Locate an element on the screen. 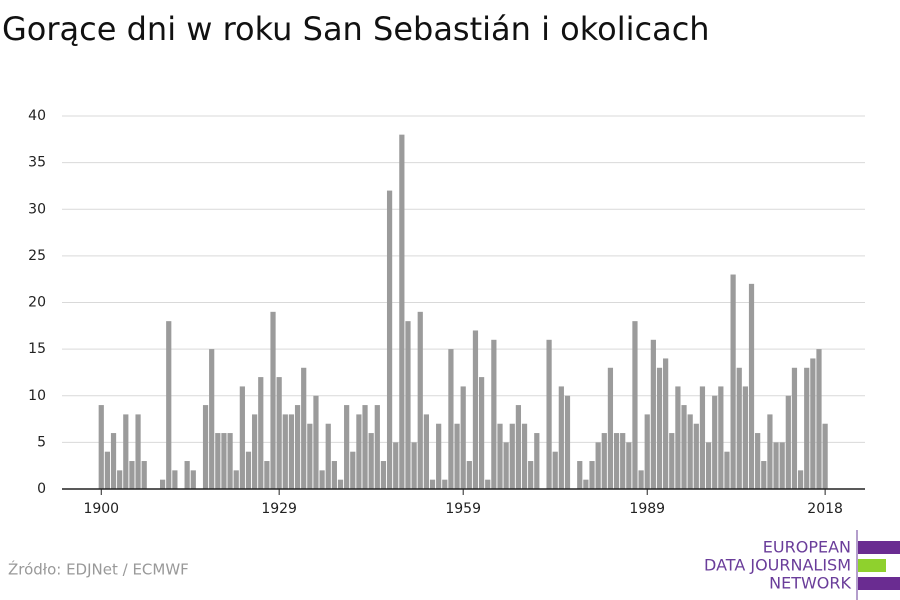 The width and height of the screenshot is (900, 600). x-tick-label: 1900 is located at coordinates (101, 509).